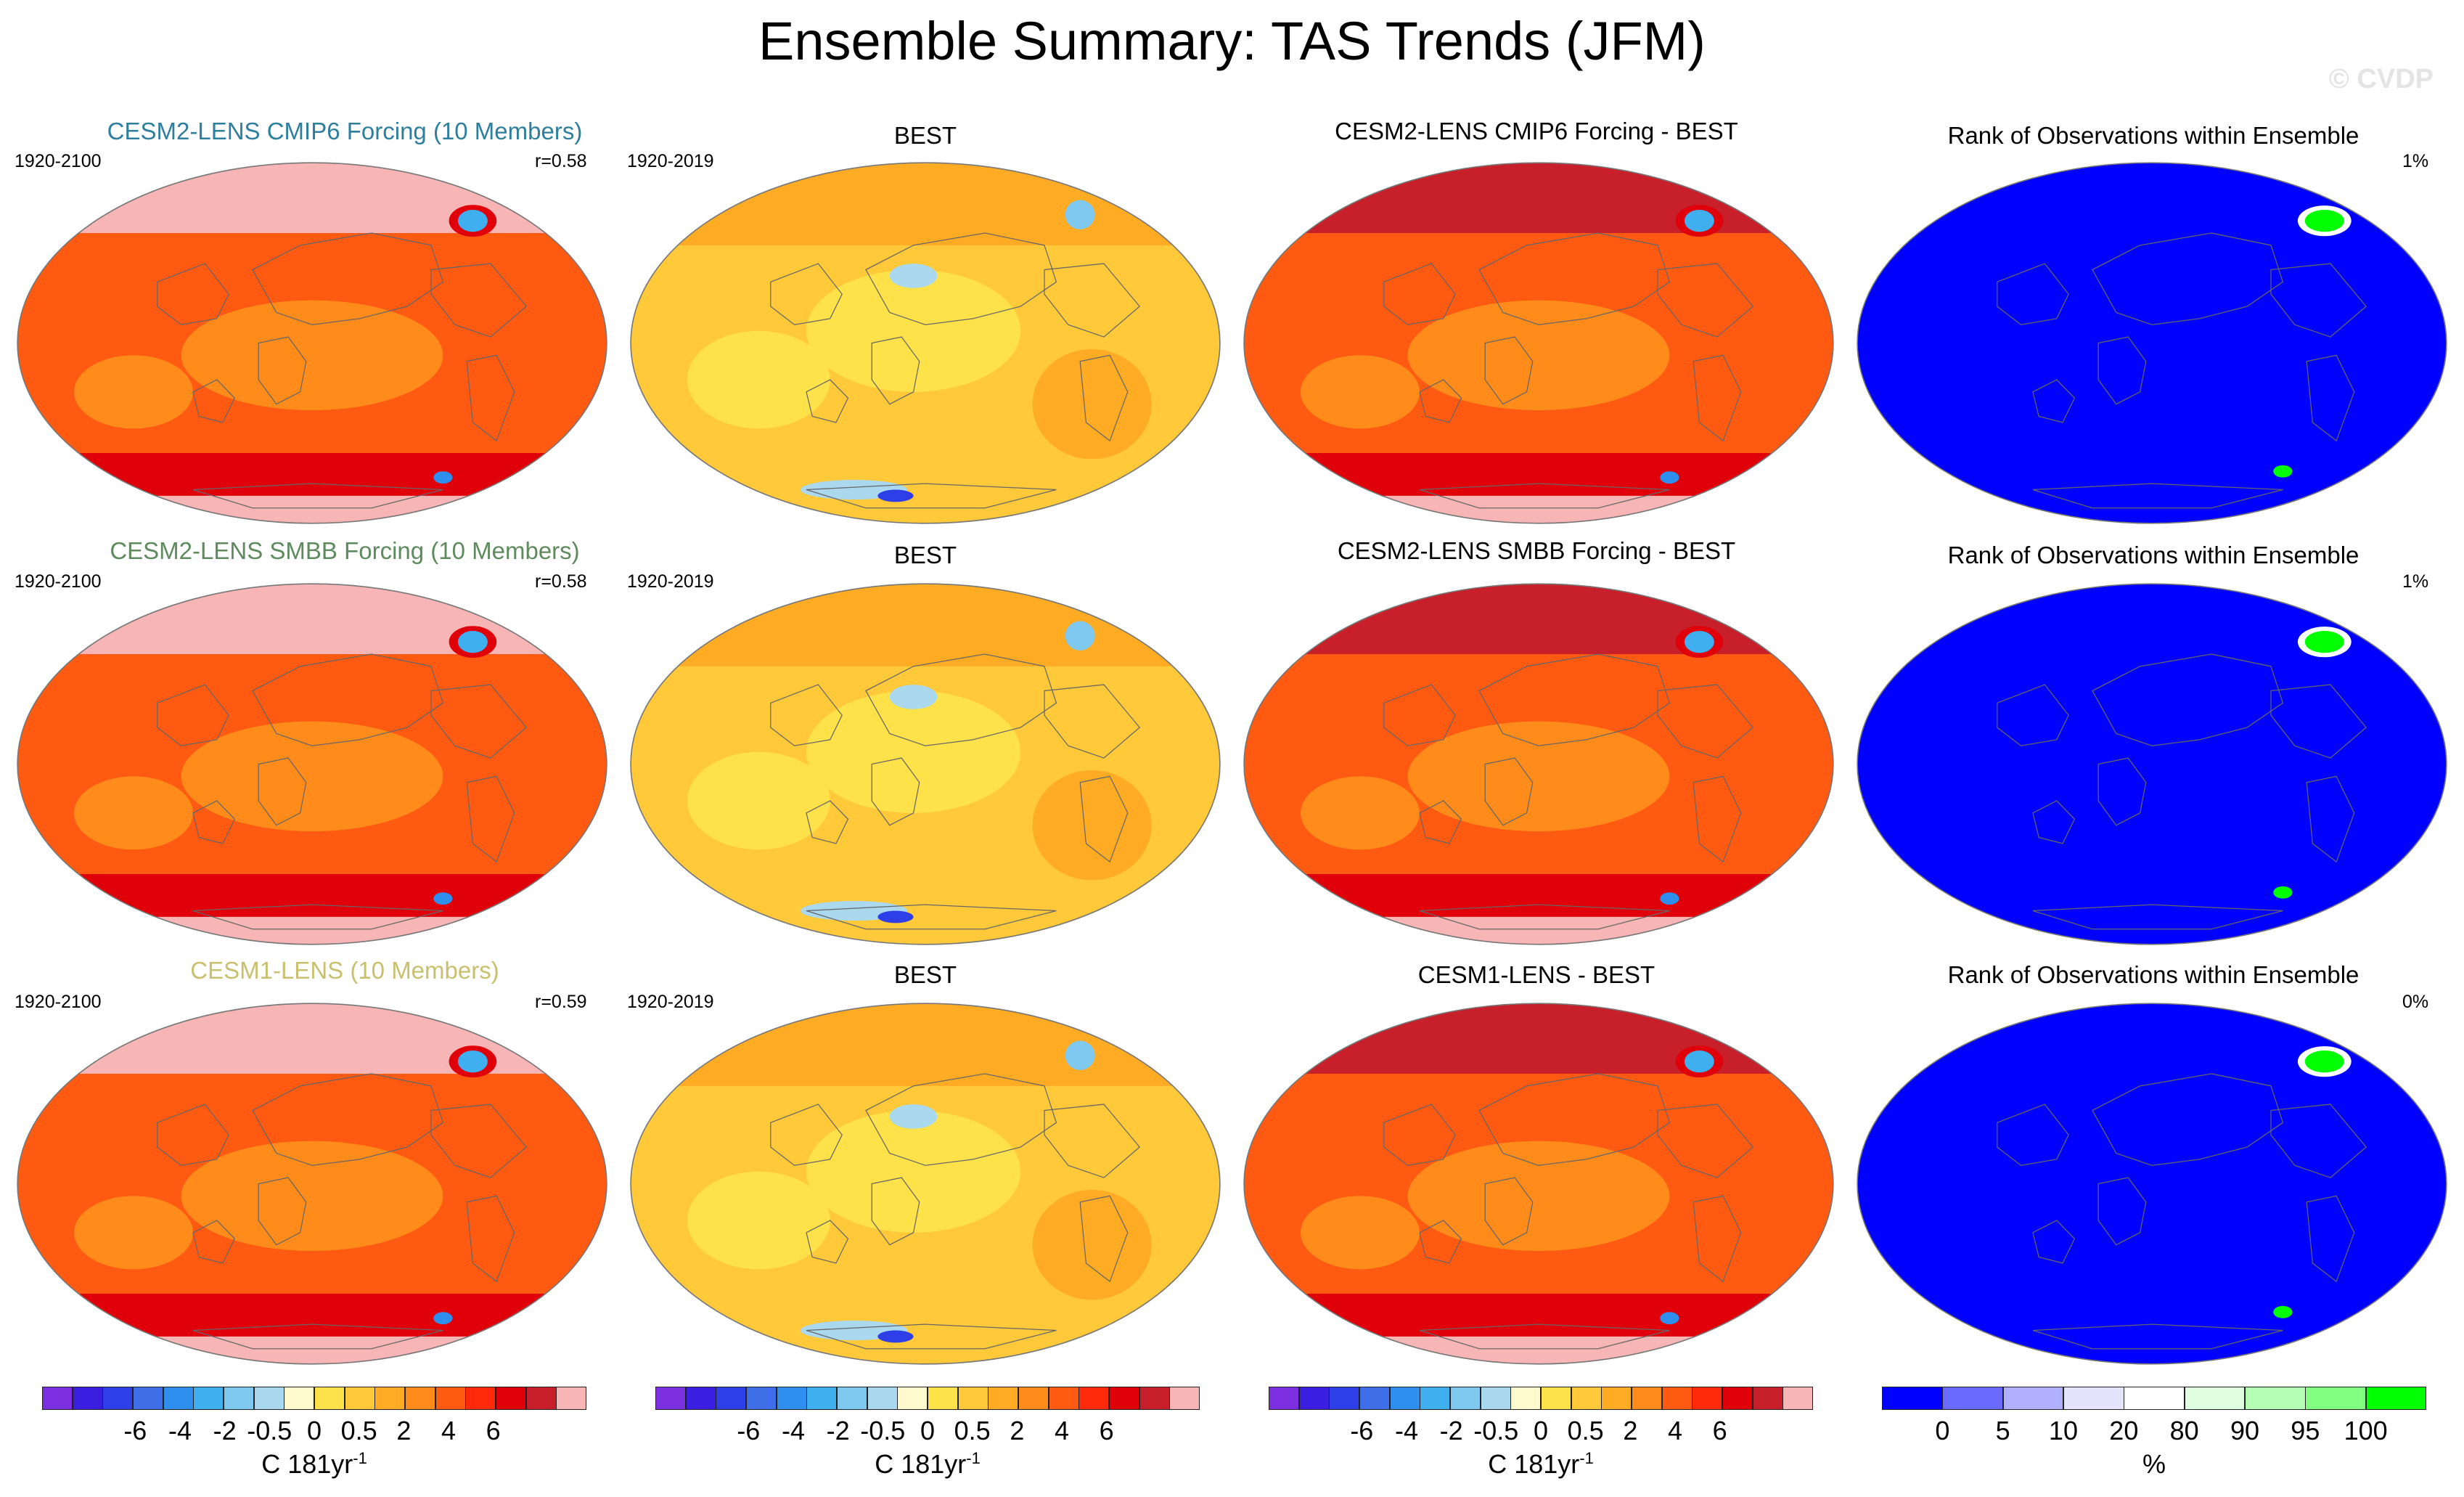 The height and width of the screenshot is (1497, 2464). I want to click on rank-map-row2, so click(2152, 764).